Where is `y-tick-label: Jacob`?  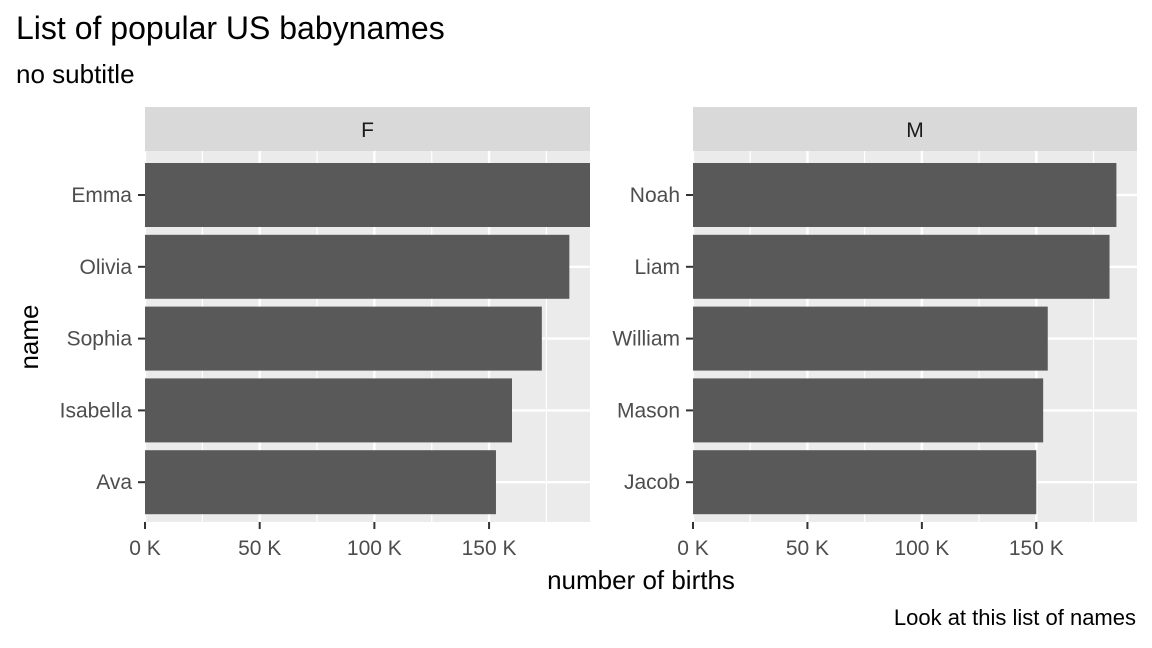 y-tick-label: Jacob is located at coordinates (652, 482).